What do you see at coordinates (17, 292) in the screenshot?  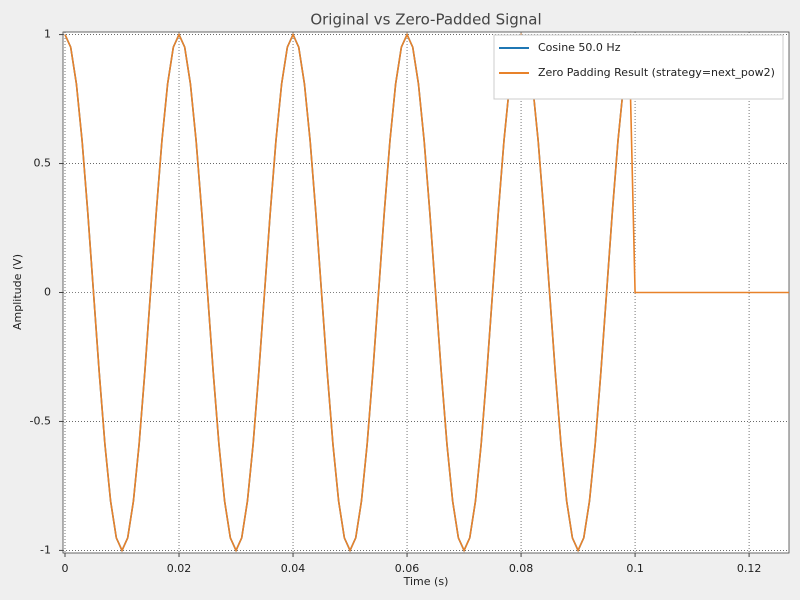 I see `y-axis-label: Amplitude (V)` at bounding box center [17, 292].